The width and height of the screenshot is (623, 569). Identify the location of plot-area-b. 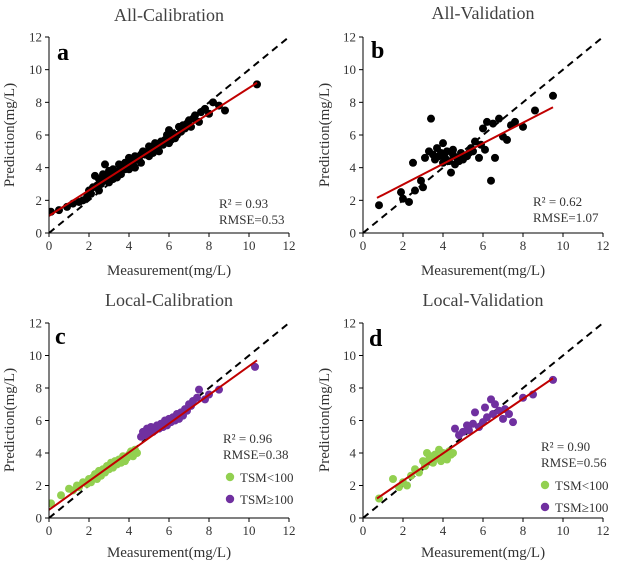
(483, 135).